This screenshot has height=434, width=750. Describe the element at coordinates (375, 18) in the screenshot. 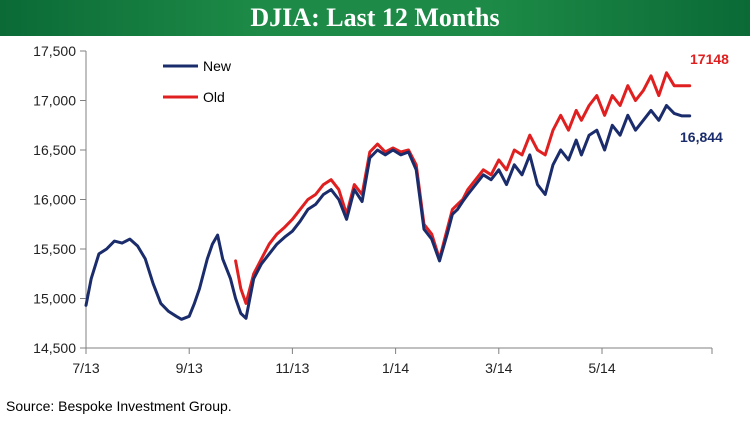

I see `chart-title: DJIA: Last 12 Months` at that location.